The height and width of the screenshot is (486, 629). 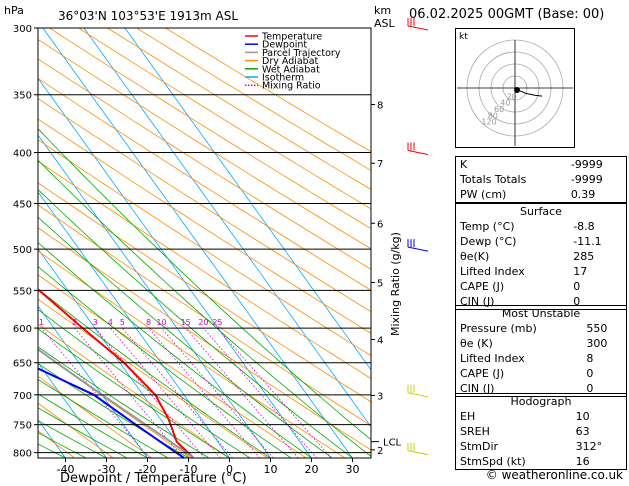 What do you see at coordinates (586, 179) in the screenshot?
I see `stat-value: -9999` at bounding box center [586, 179].